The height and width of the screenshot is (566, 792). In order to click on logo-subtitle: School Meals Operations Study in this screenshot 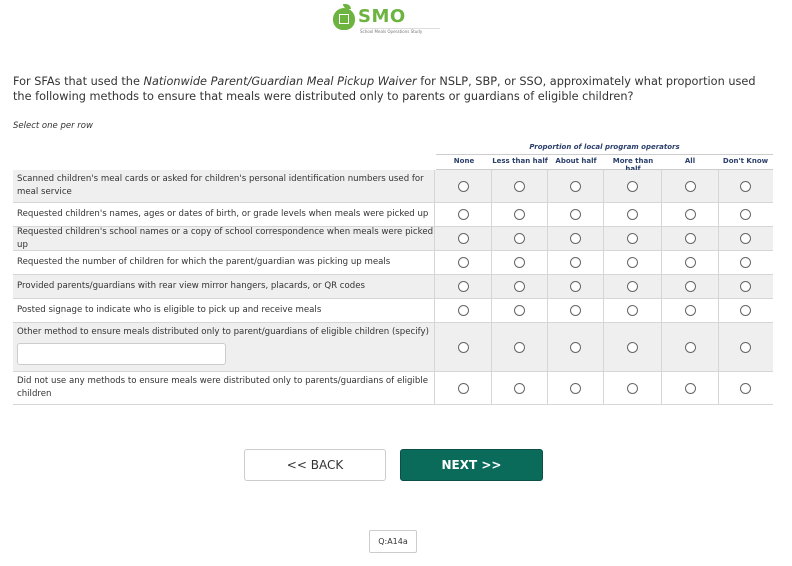, I will do `click(400, 31)`.